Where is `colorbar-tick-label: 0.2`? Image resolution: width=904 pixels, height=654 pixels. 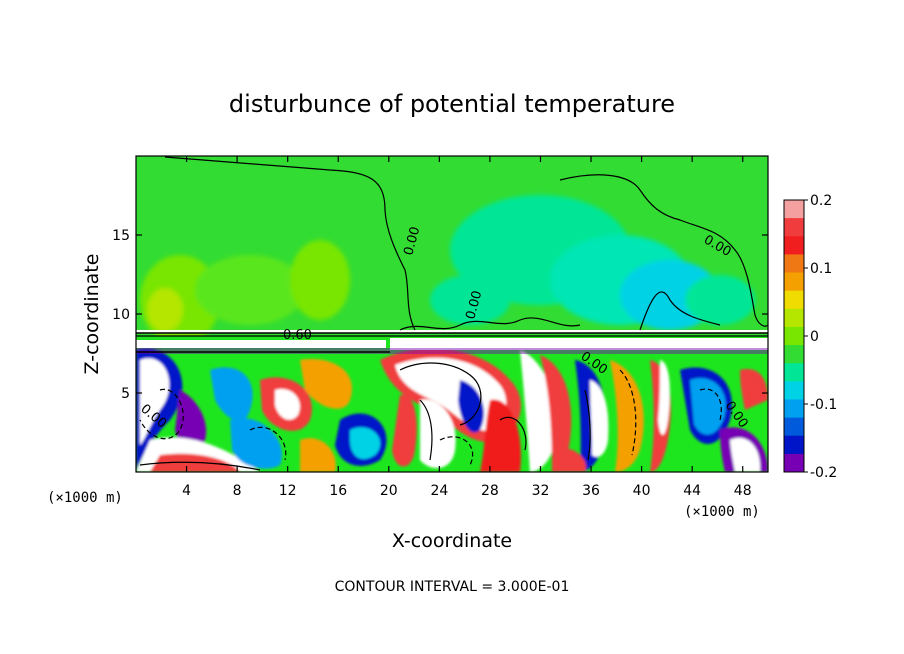
colorbar-tick-label: 0.2 is located at coordinates (821, 201).